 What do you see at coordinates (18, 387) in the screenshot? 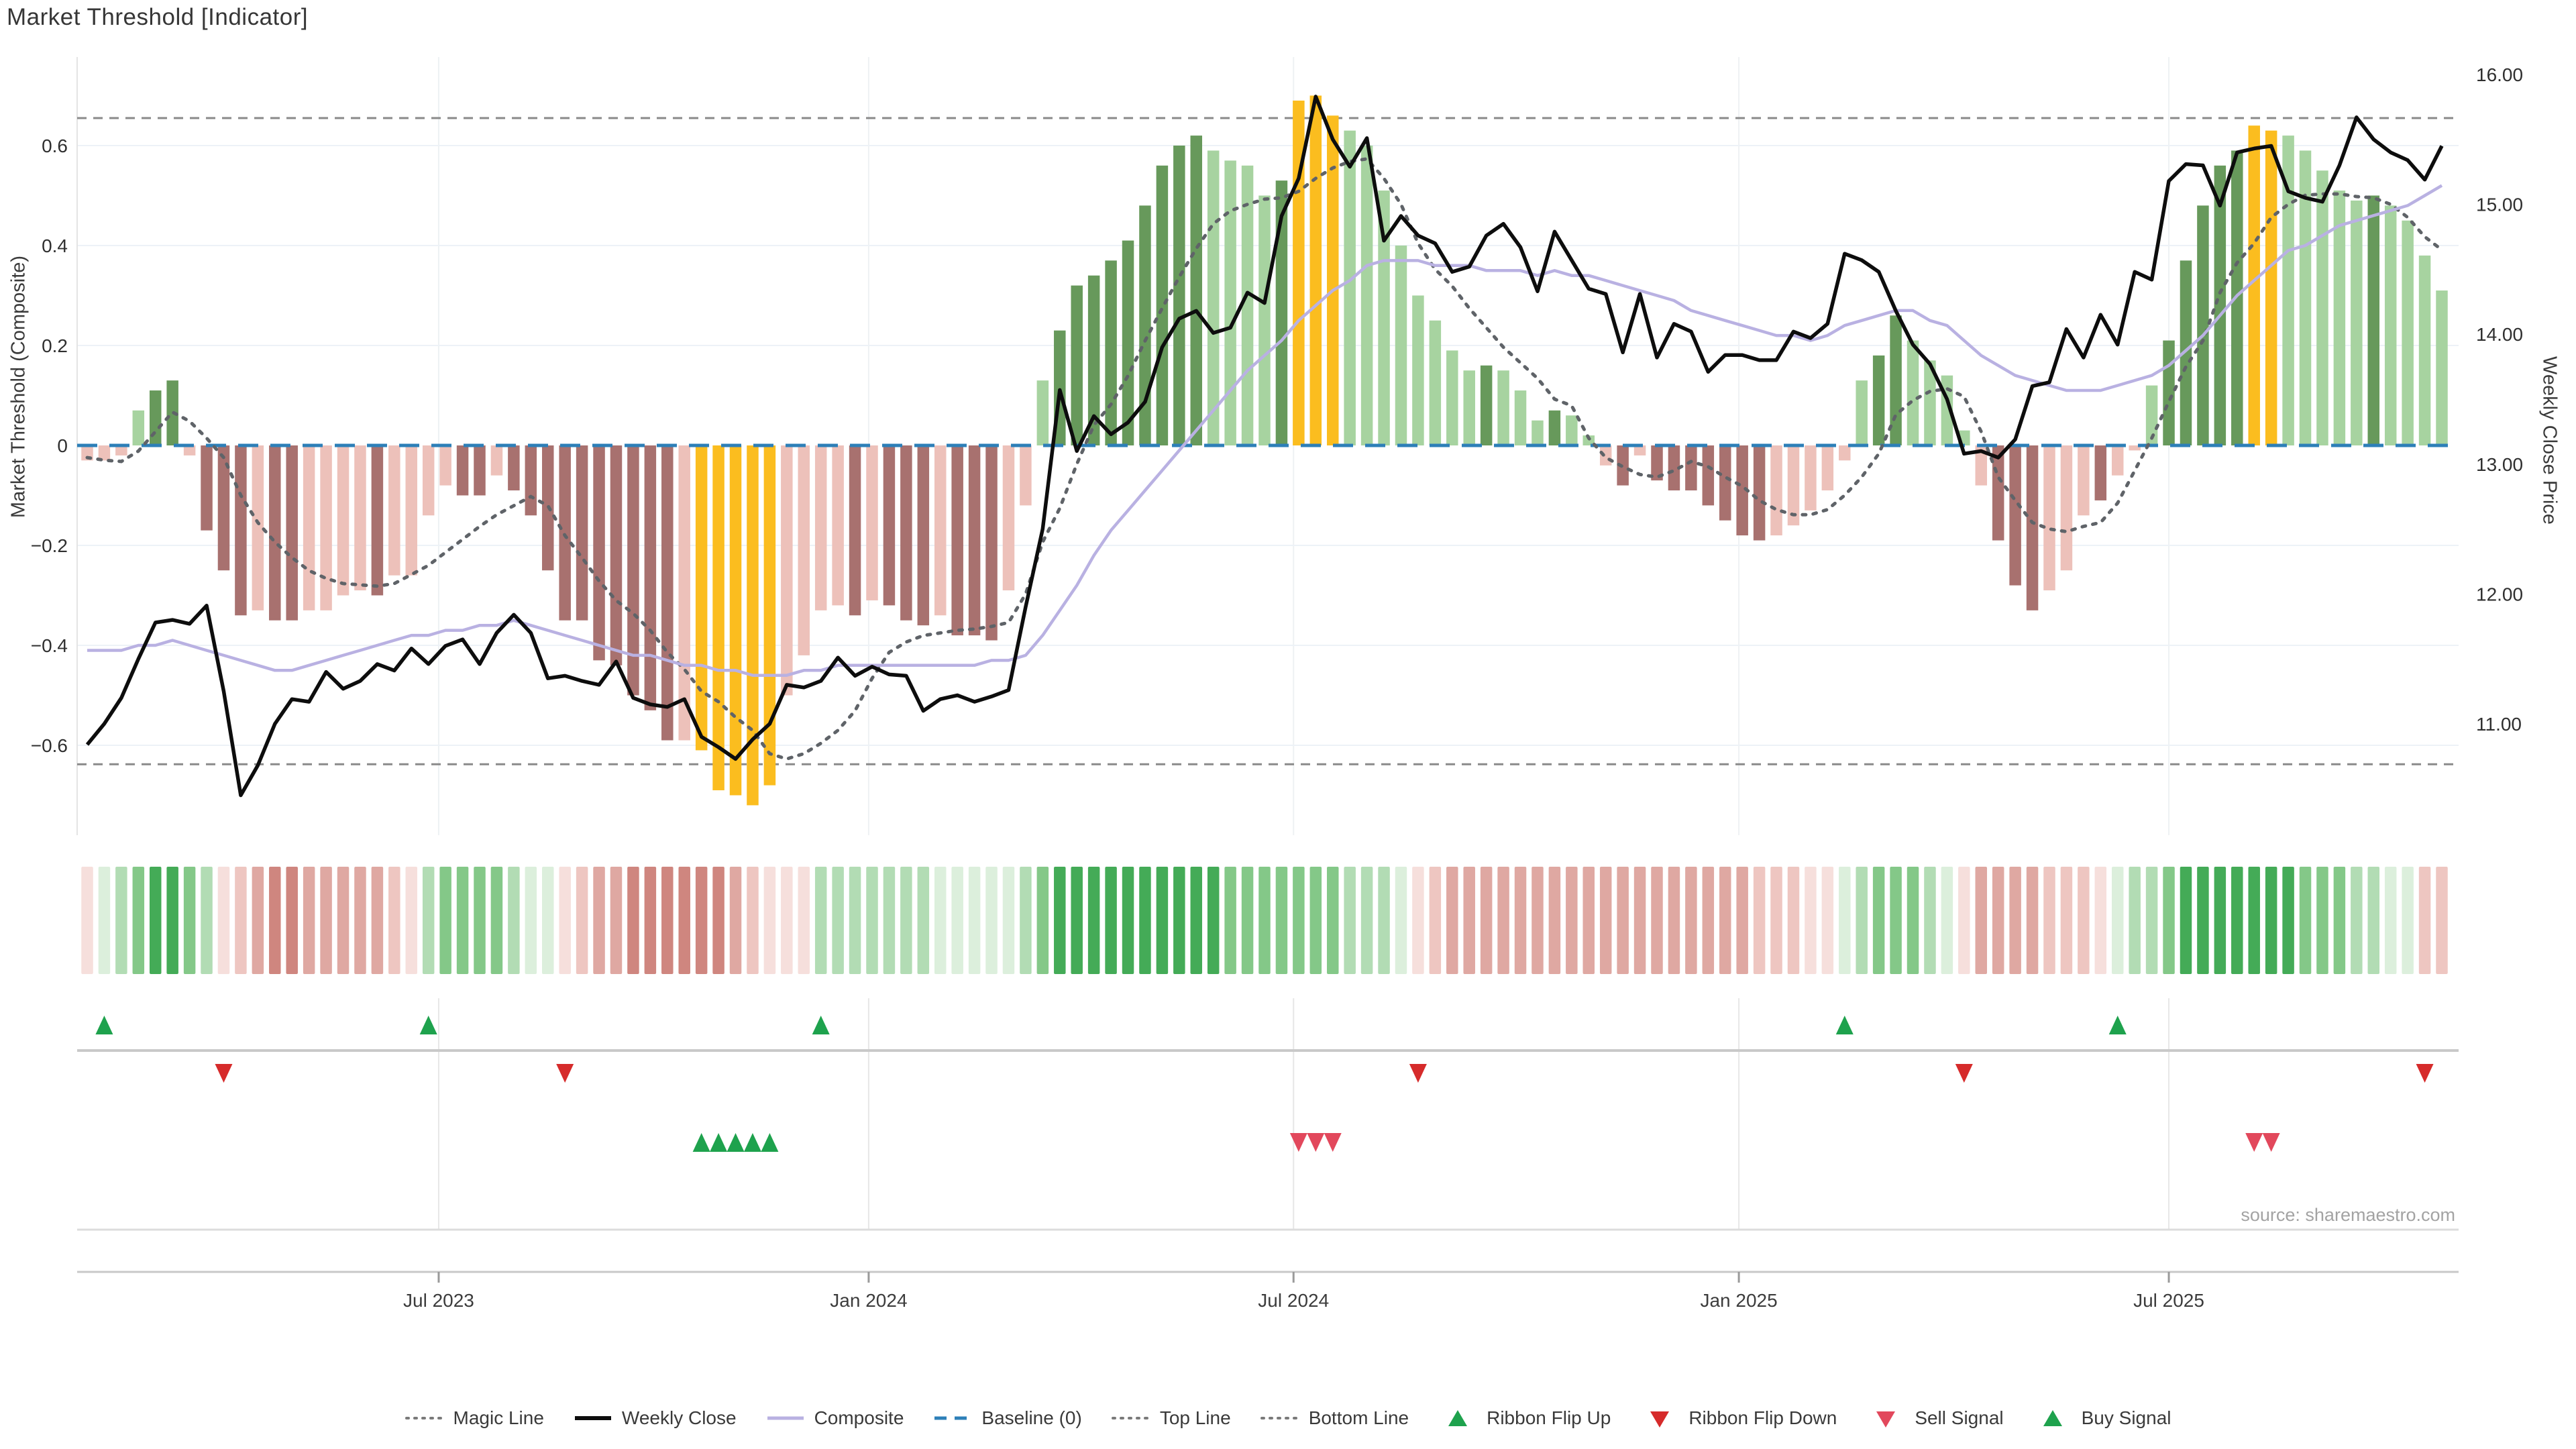
I see `left-axis-title: Market Threshold (Composite)` at bounding box center [18, 387].